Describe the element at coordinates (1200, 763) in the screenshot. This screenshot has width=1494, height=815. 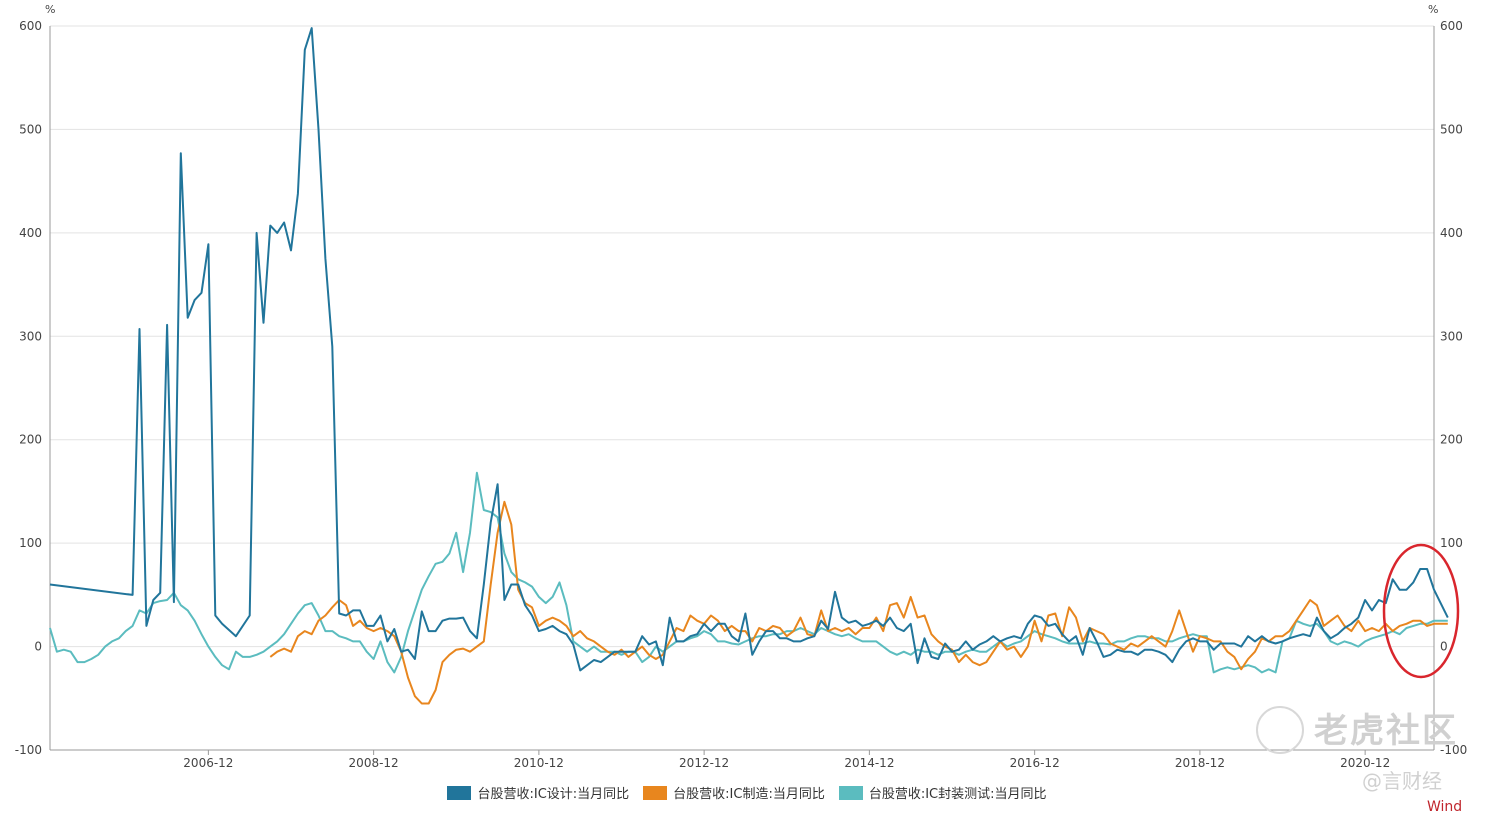
I see `x-tick-label: 2018-12` at that location.